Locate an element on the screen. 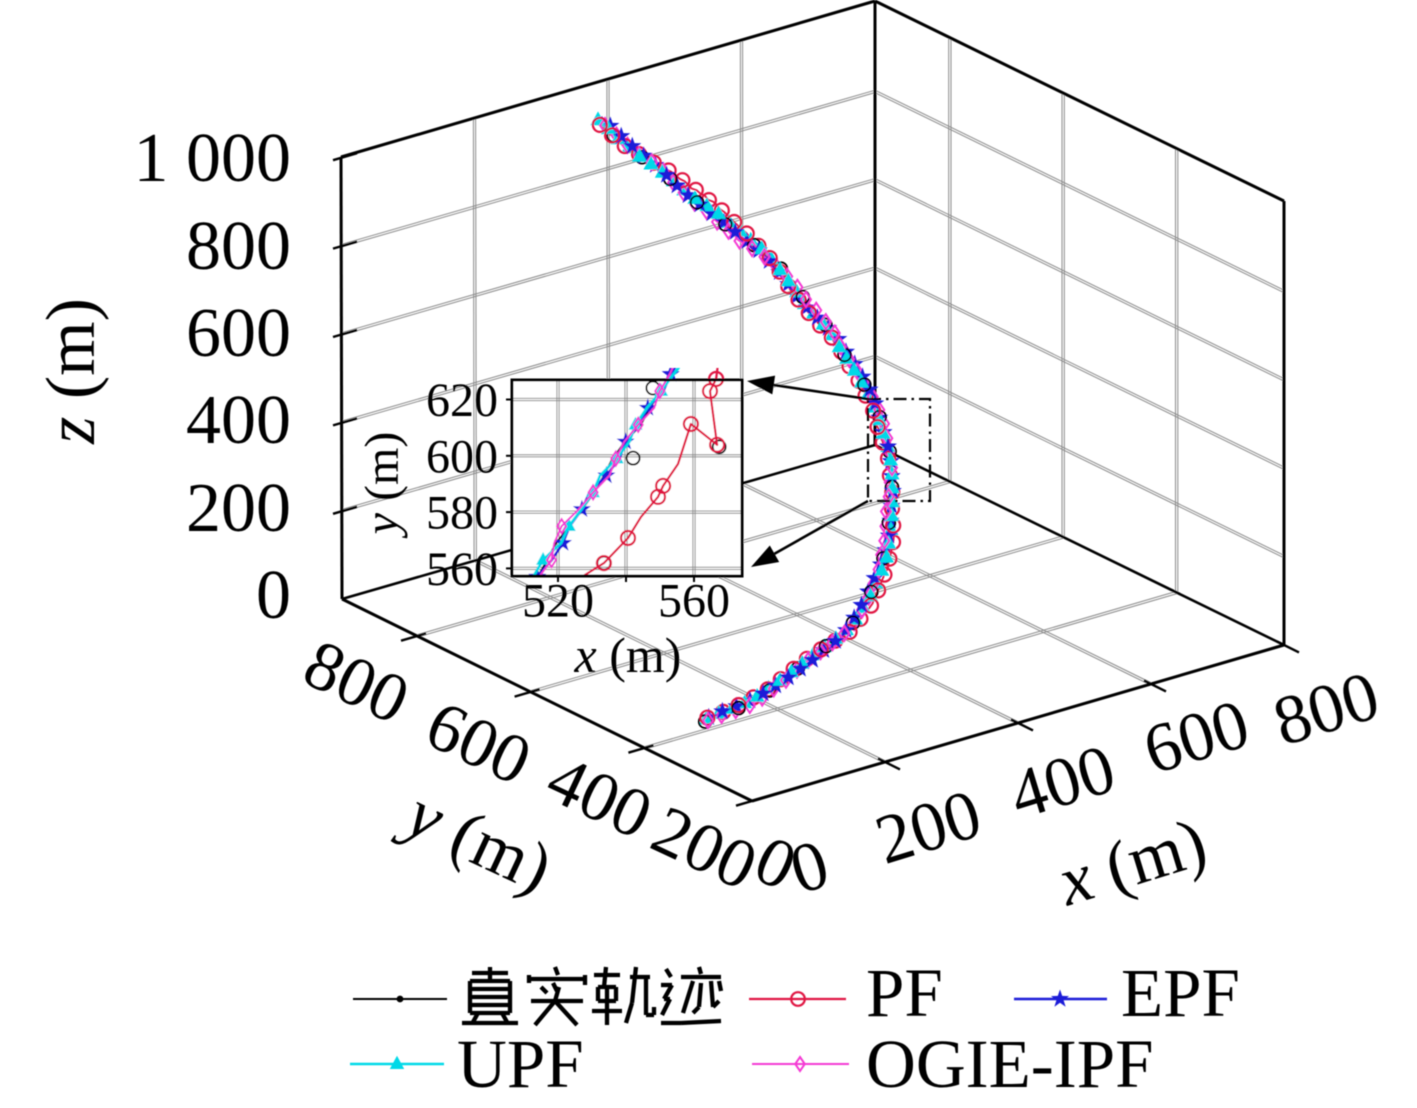 The height and width of the screenshot is (1108, 1417). svg-text: 620 is located at coordinates (462, 400).